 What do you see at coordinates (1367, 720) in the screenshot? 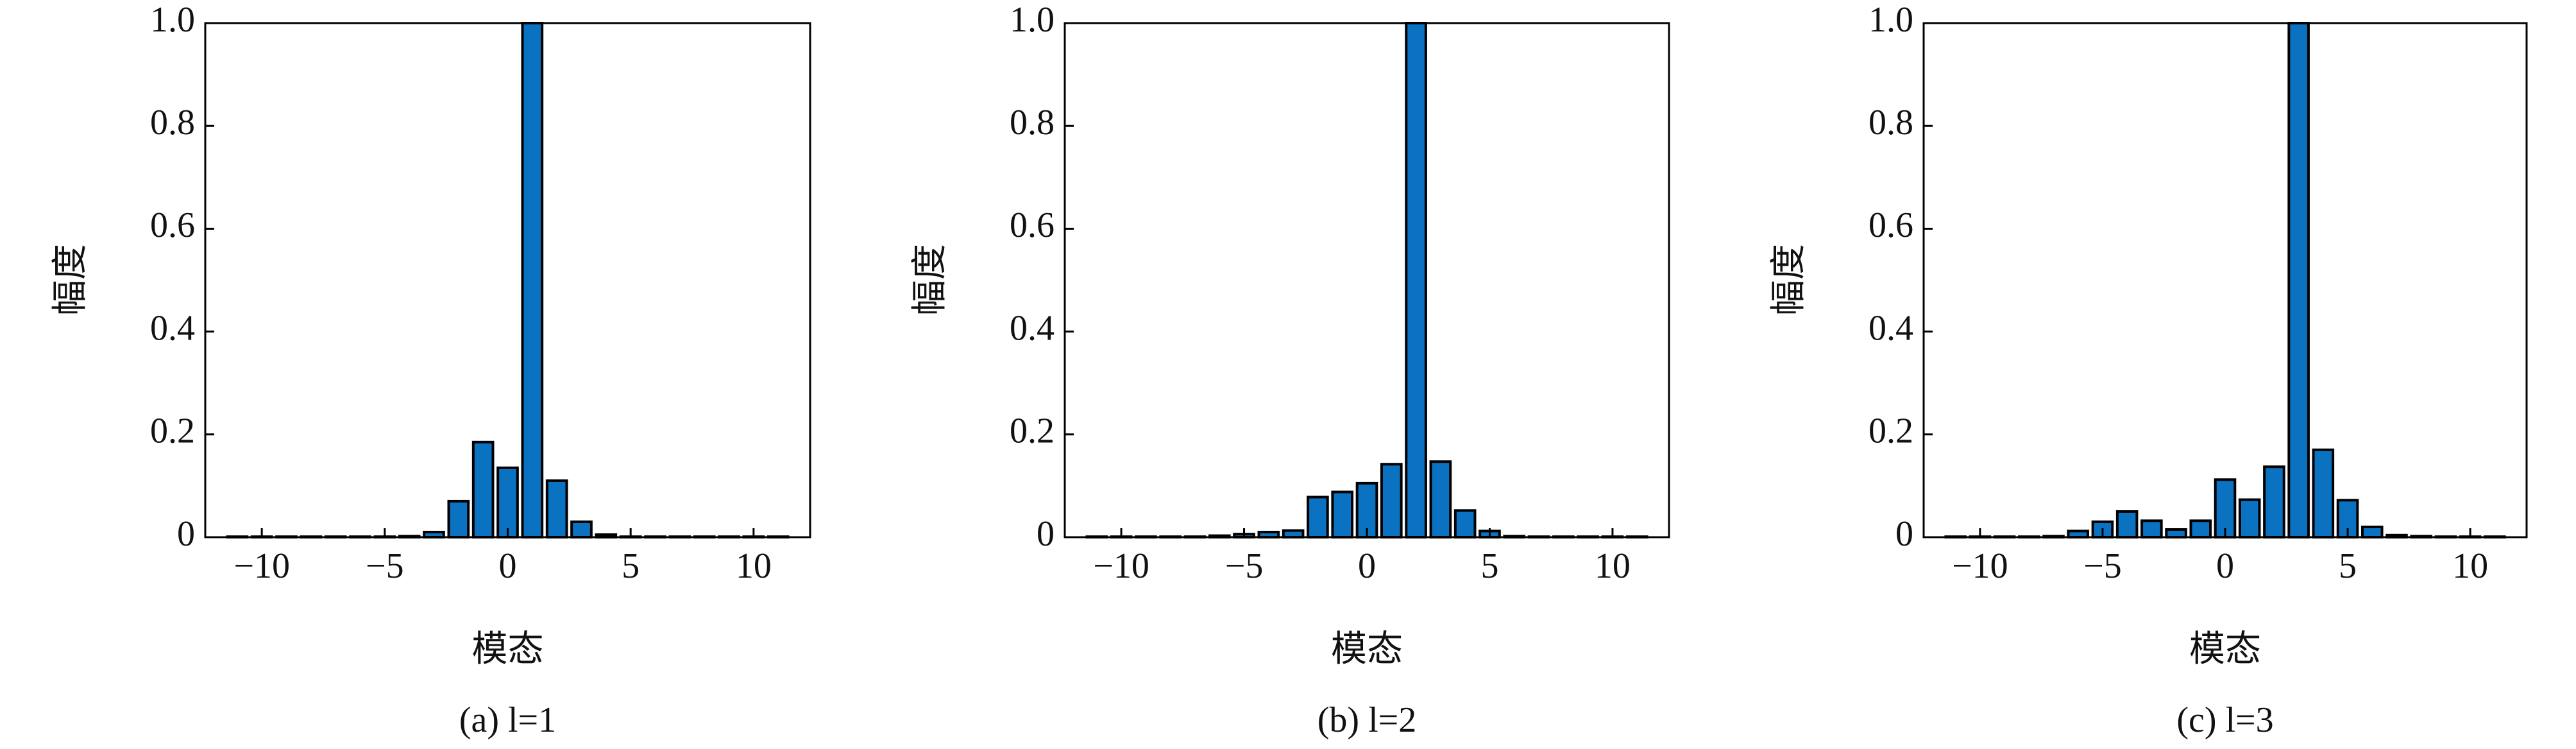
I see `caption: (b) l=2` at bounding box center [1367, 720].